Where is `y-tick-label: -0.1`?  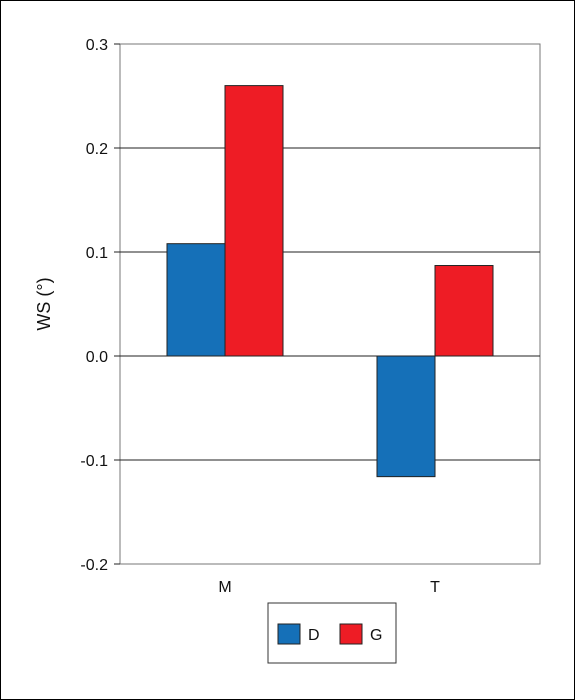
y-tick-label: -0.1 is located at coordinates (94, 461).